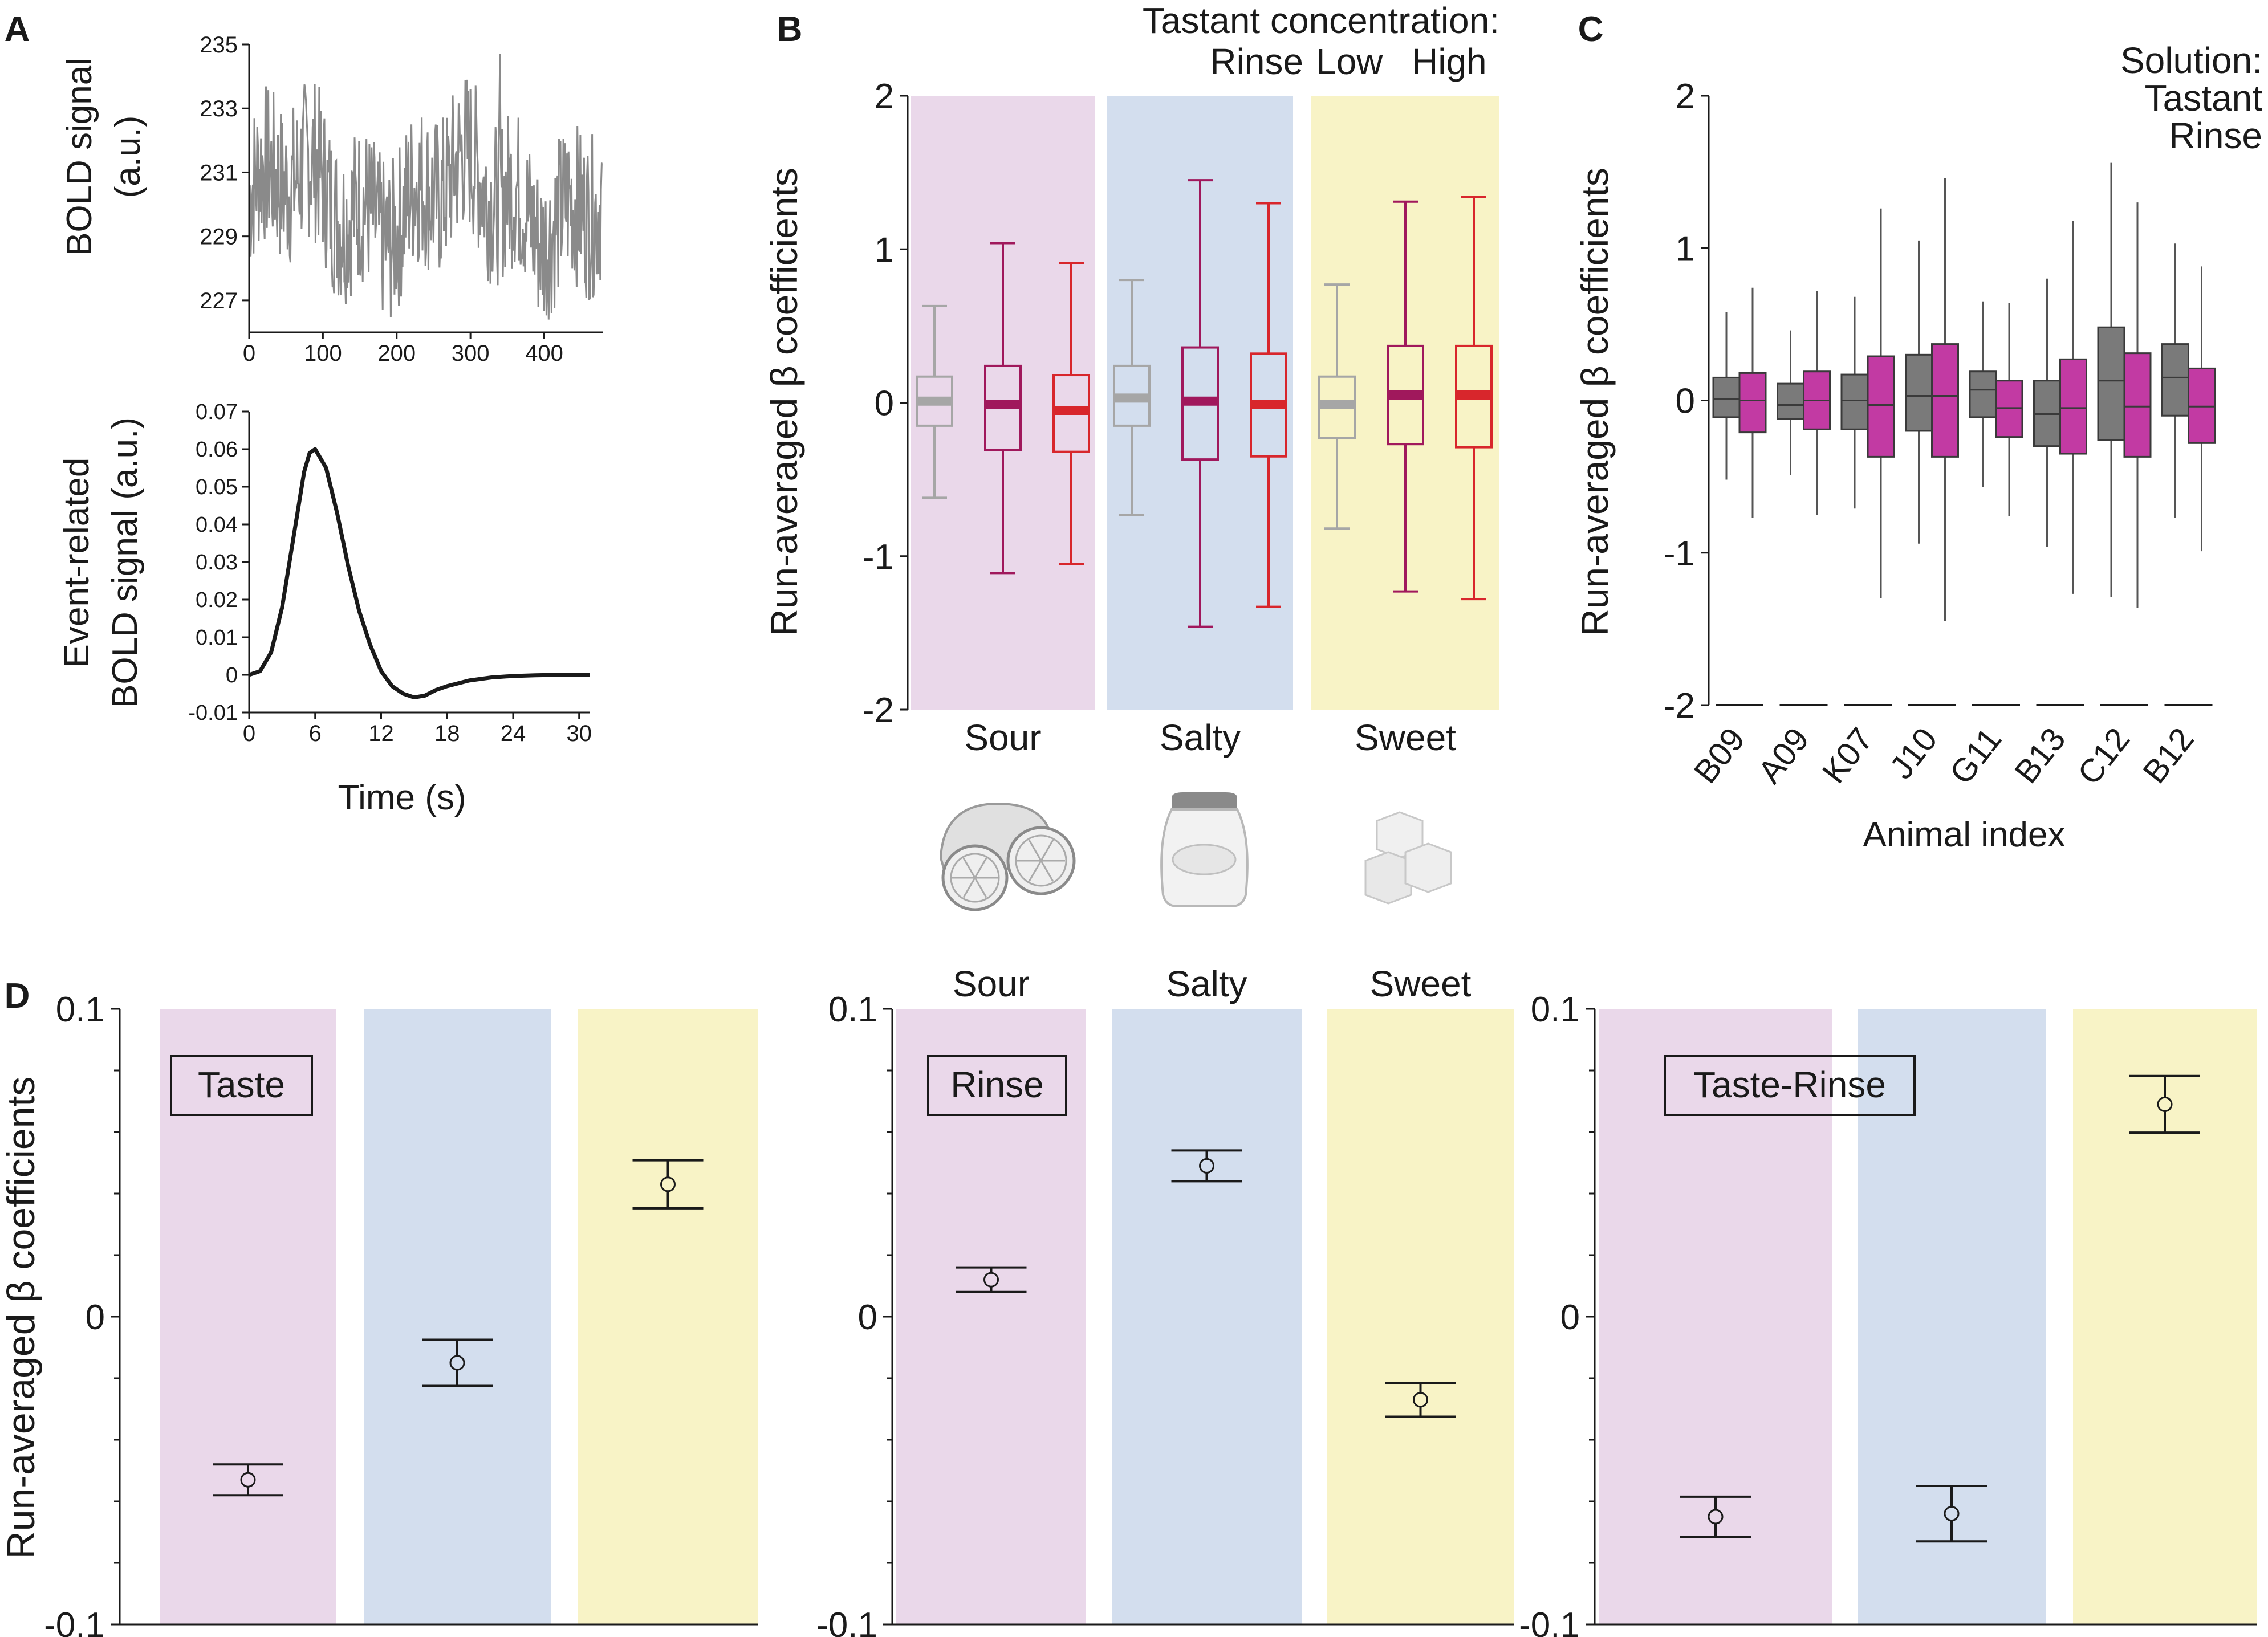  Describe the element at coordinates (1685, 248) in the screenshot. I see `c-ytick-label: 1` at that location.